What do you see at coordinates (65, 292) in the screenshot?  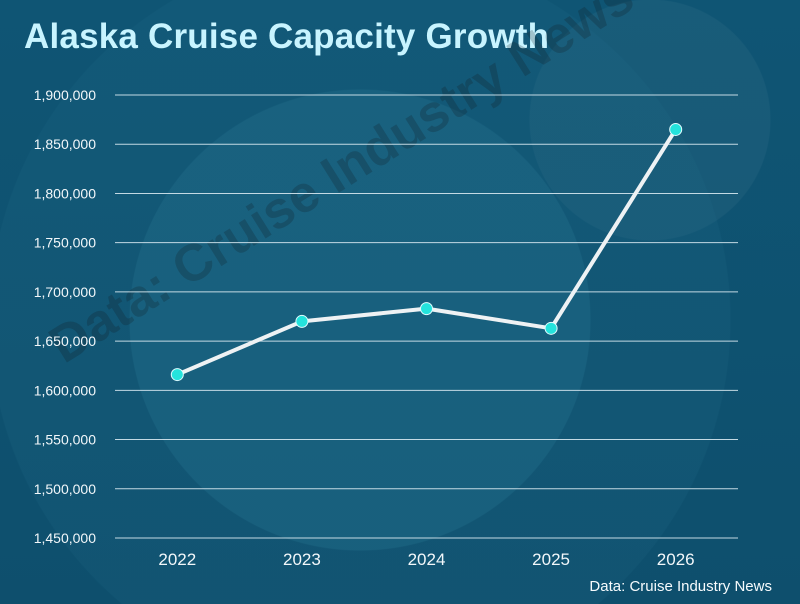 I see `y-tick-label: 1,700,000` at bounding box center [65, 292].